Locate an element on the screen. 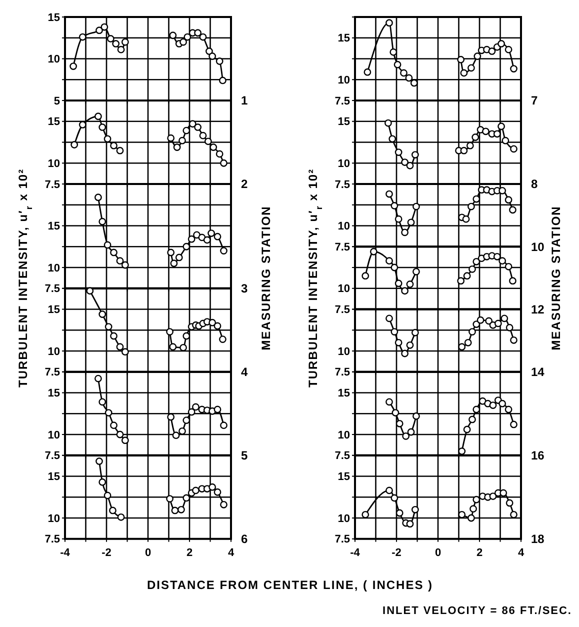  text: INLET VELOCITY = 86 FT./SEC. is located at coordinates (477, 610).